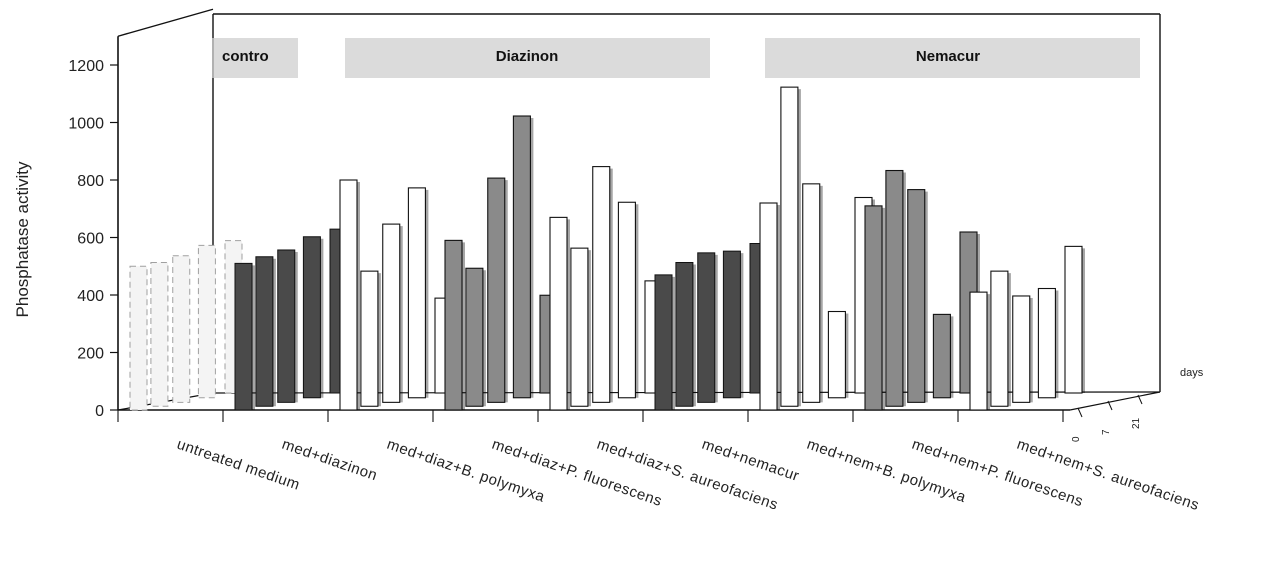 The height and width of the screenshot is (576, 1261). What do you see at coordinates (90, 181) in the screenshot?
I see `y-tick-label-4: 800` at bounding box center [90, 181].